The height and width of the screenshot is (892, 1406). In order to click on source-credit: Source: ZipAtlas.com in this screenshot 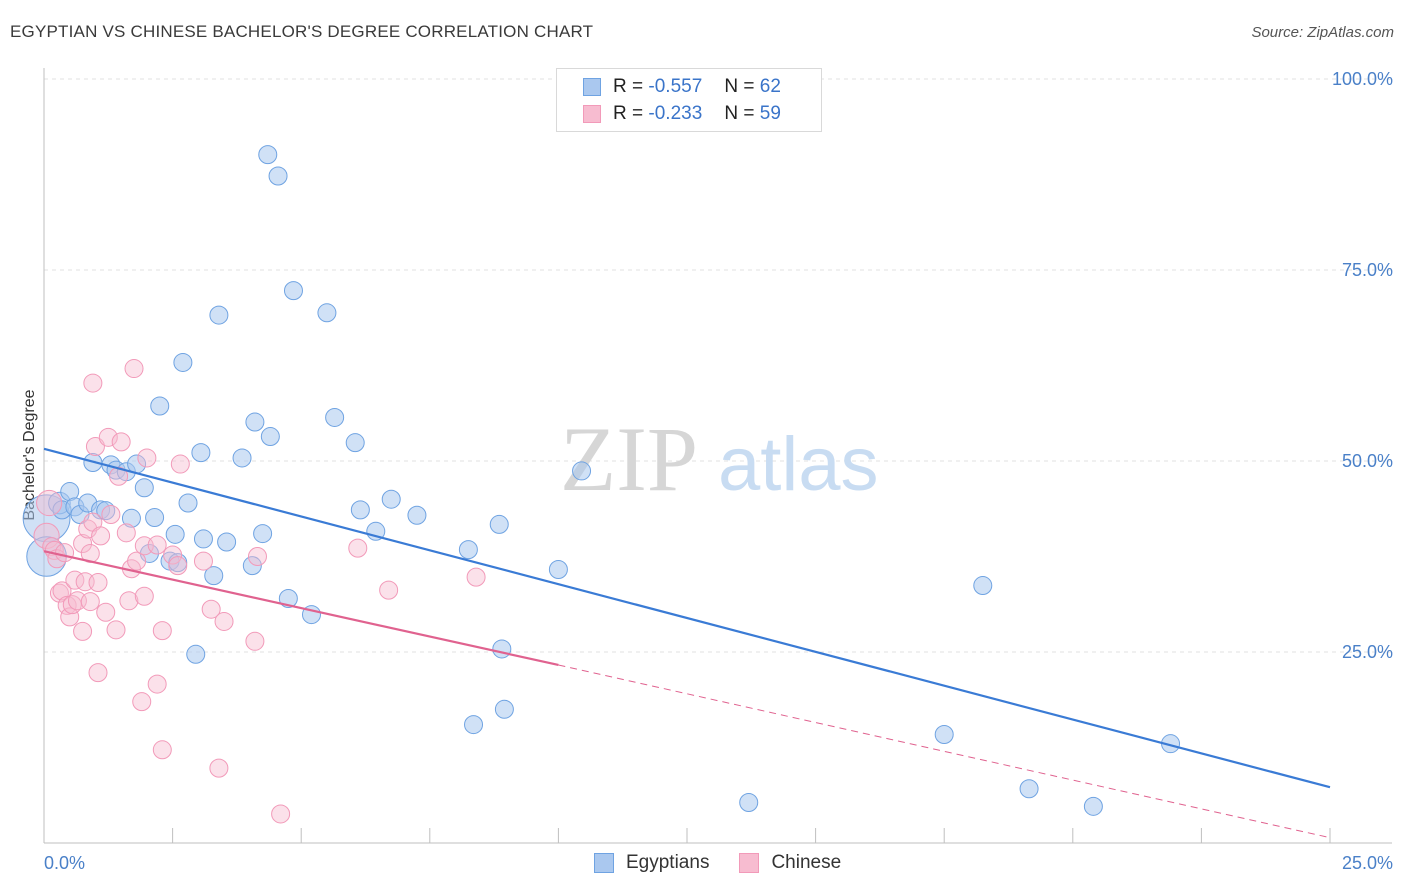, I will do `click(1322, 32)`.